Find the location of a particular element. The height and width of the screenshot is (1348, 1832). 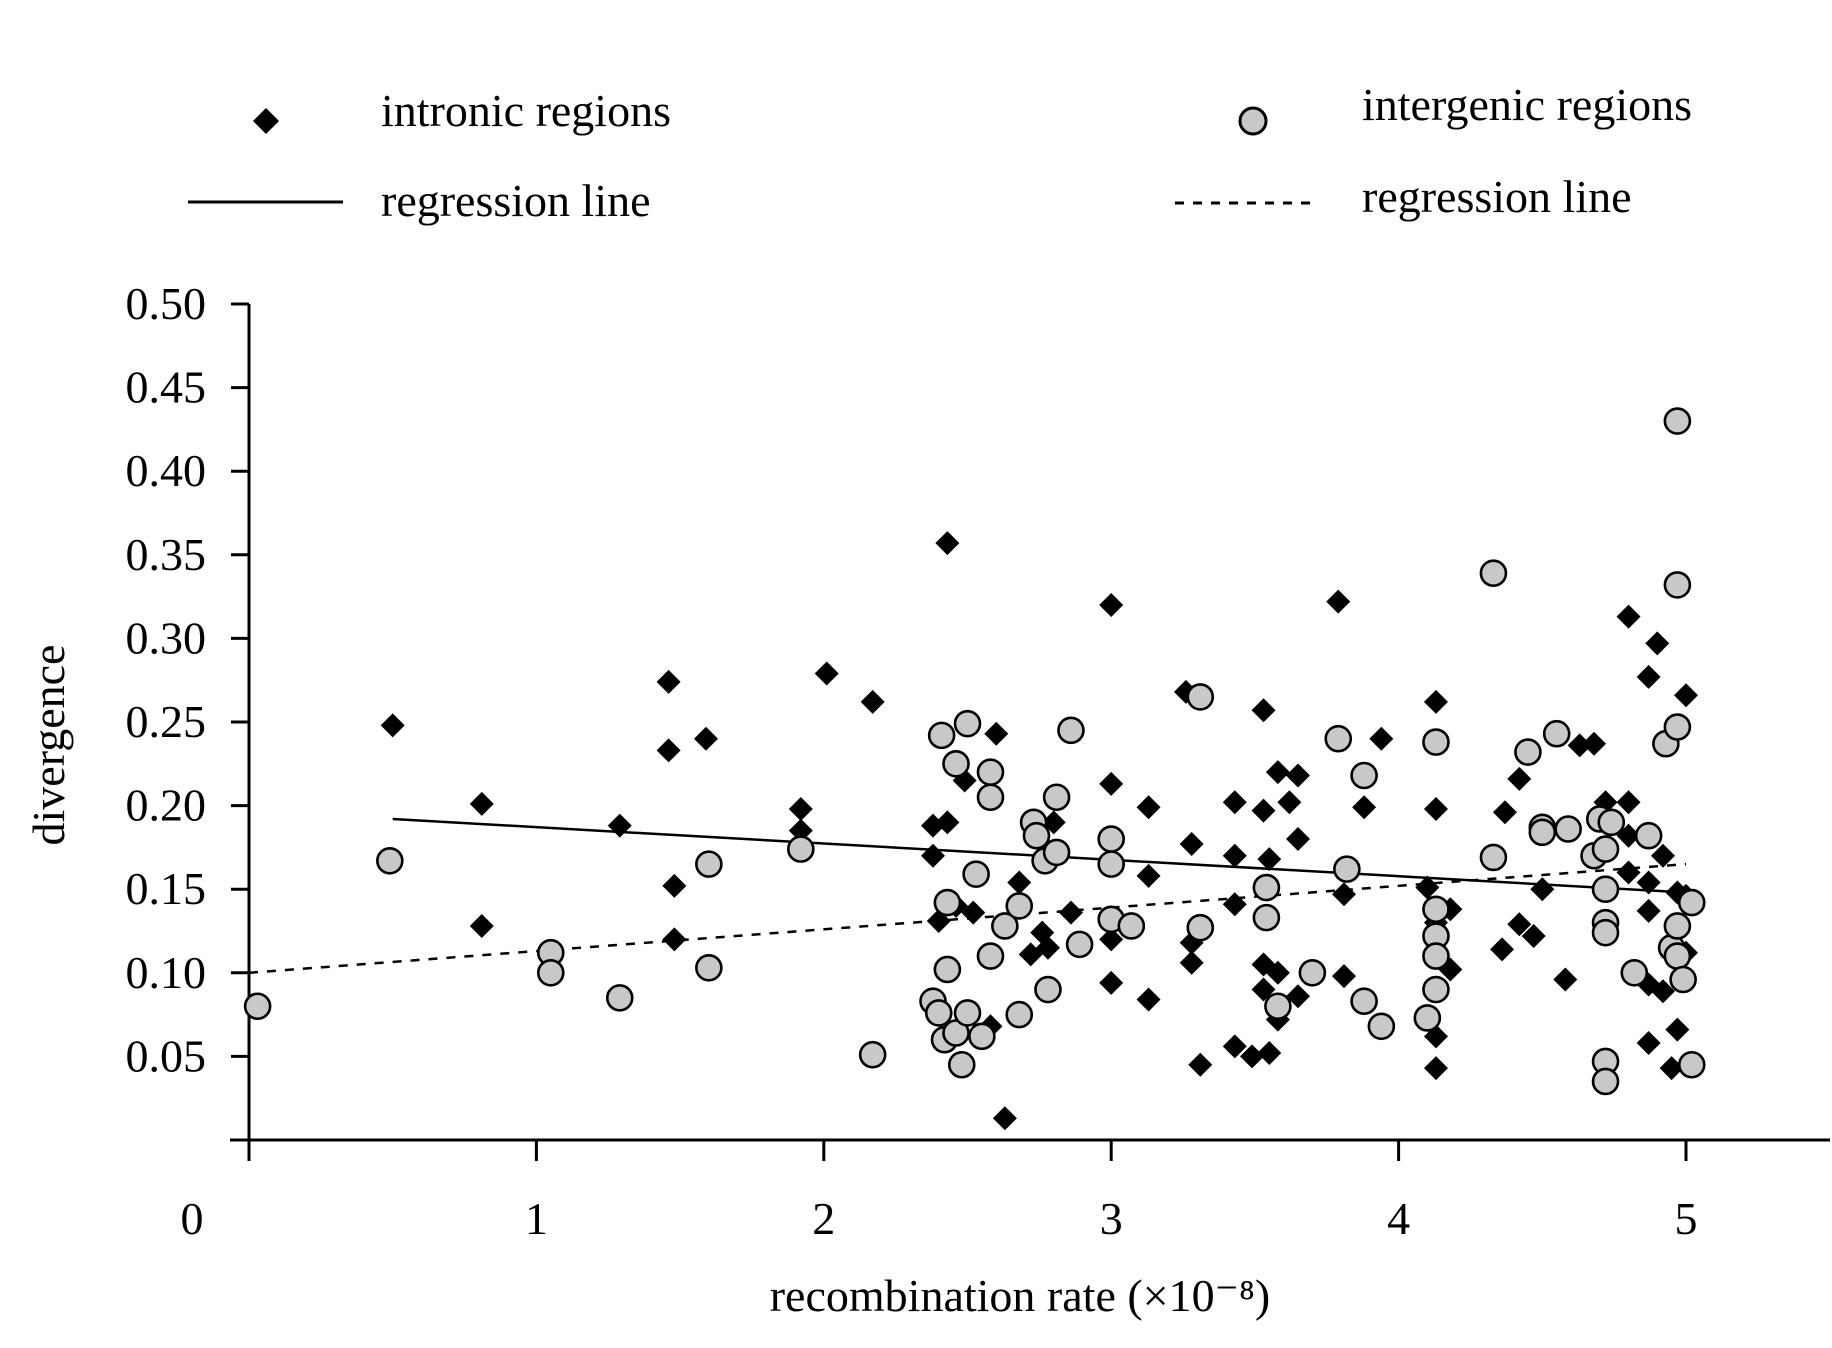

y-tick-label: 0.05 is located at coordinates (166, 1055).